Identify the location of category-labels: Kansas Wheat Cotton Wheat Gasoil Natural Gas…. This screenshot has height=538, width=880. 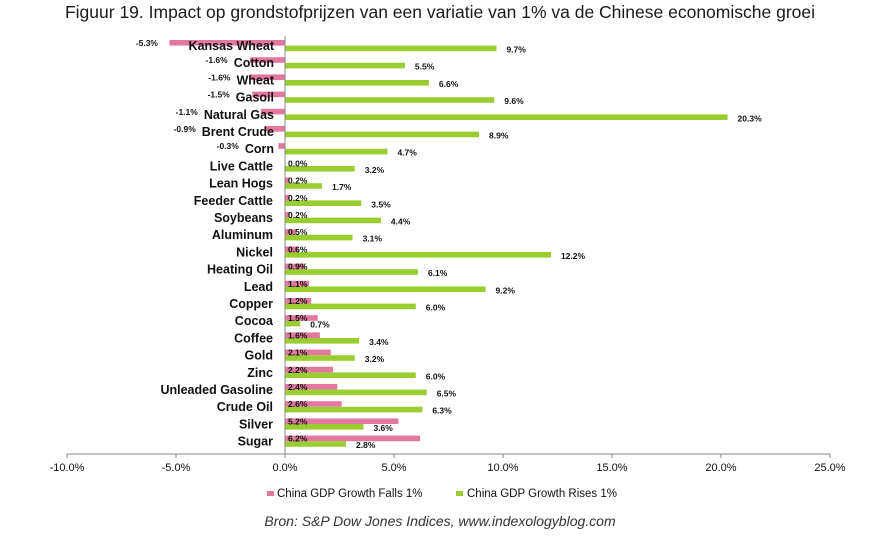
(217, 244).